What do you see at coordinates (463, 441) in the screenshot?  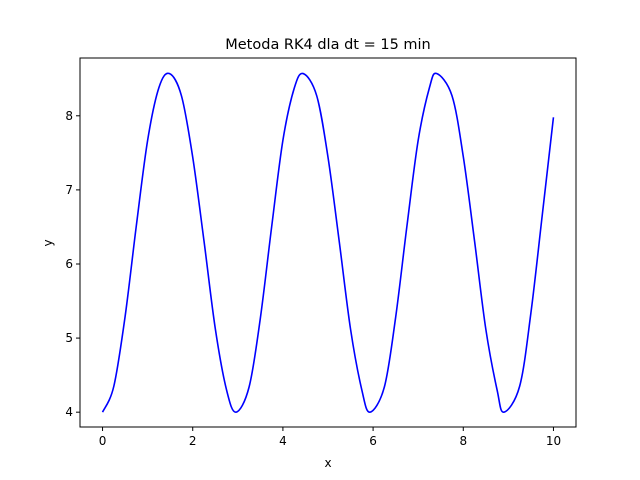 I see `x-tick-label-8: 8` at bounding box center [463, 441].